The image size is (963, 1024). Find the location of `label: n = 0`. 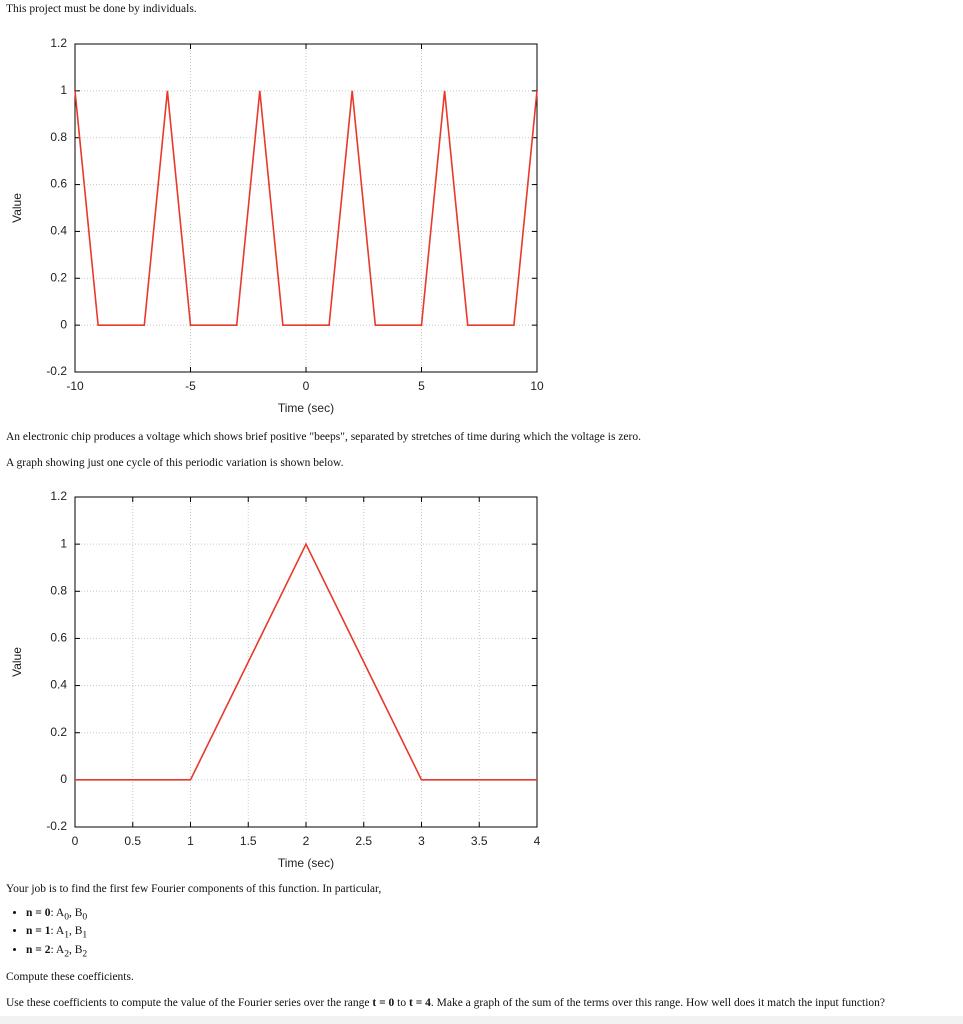

label: n = 0 is located at coordinates (38, 913).